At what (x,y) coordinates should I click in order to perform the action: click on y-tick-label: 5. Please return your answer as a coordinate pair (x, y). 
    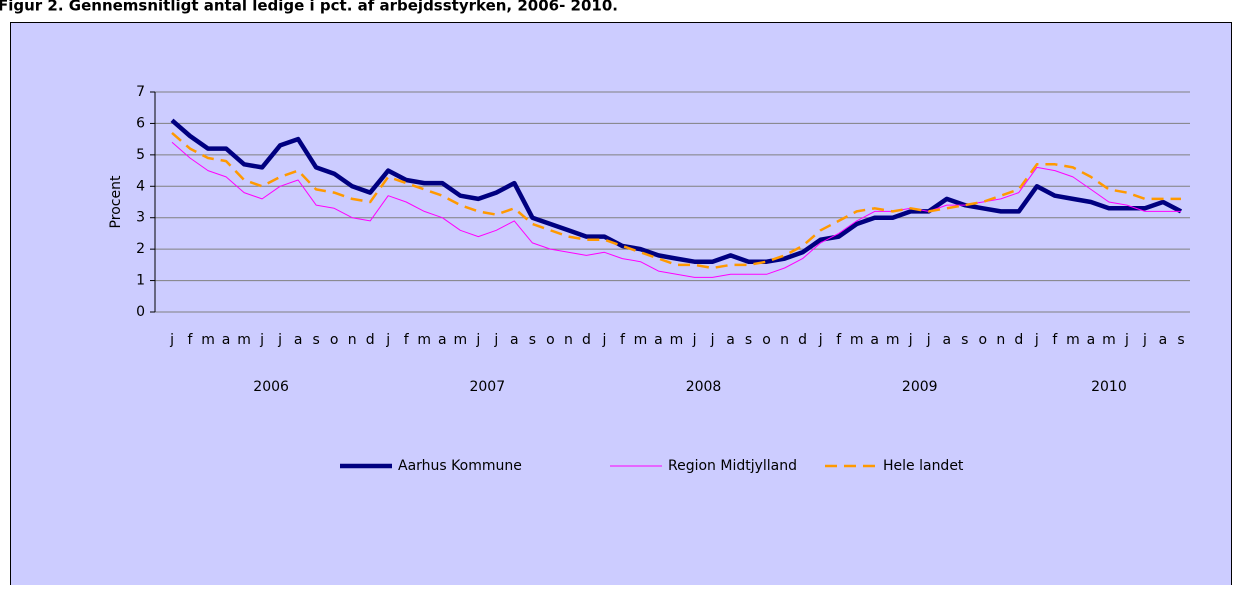
    Looking at the image, I should click on (140, 155).